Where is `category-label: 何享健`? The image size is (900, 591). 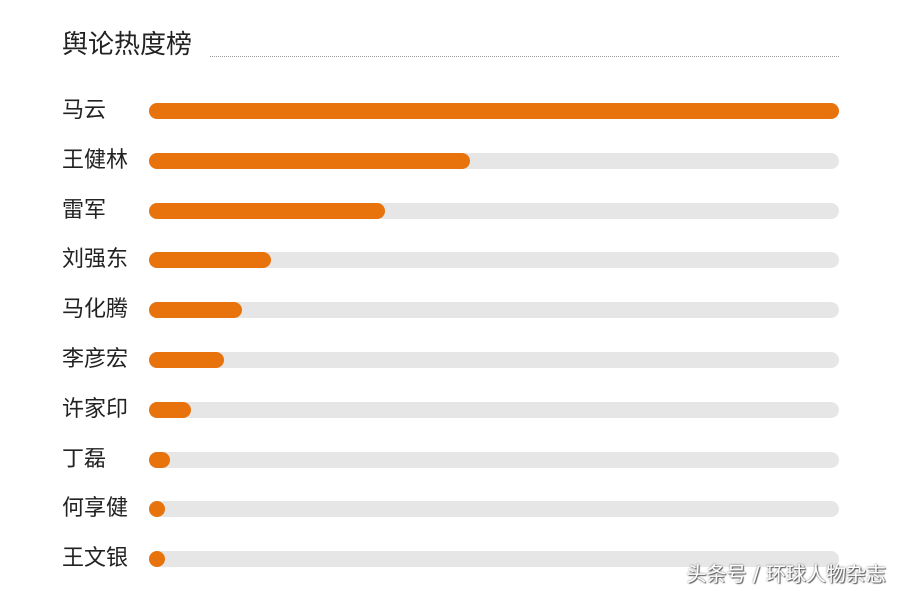
category-label: 何享健 is located at coordinates (95, 509).